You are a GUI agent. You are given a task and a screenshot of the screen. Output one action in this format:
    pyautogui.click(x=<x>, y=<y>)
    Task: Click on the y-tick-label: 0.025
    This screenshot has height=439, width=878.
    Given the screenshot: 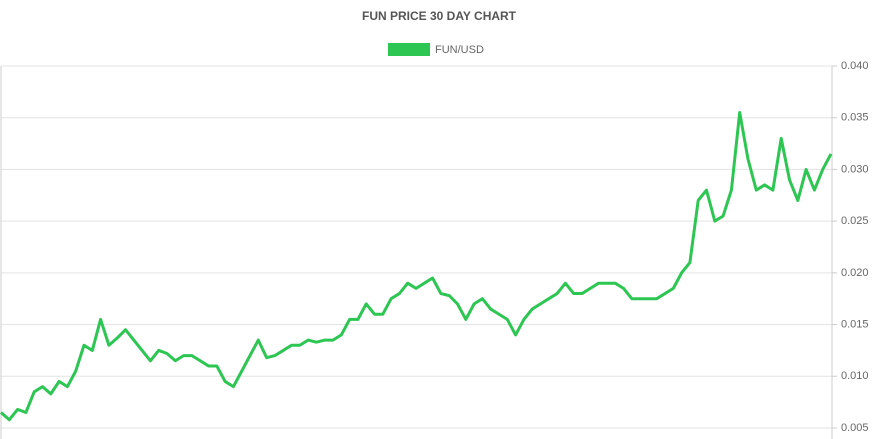 What is the action you would take?
    pyautogui.click(x=855, y=221)
    